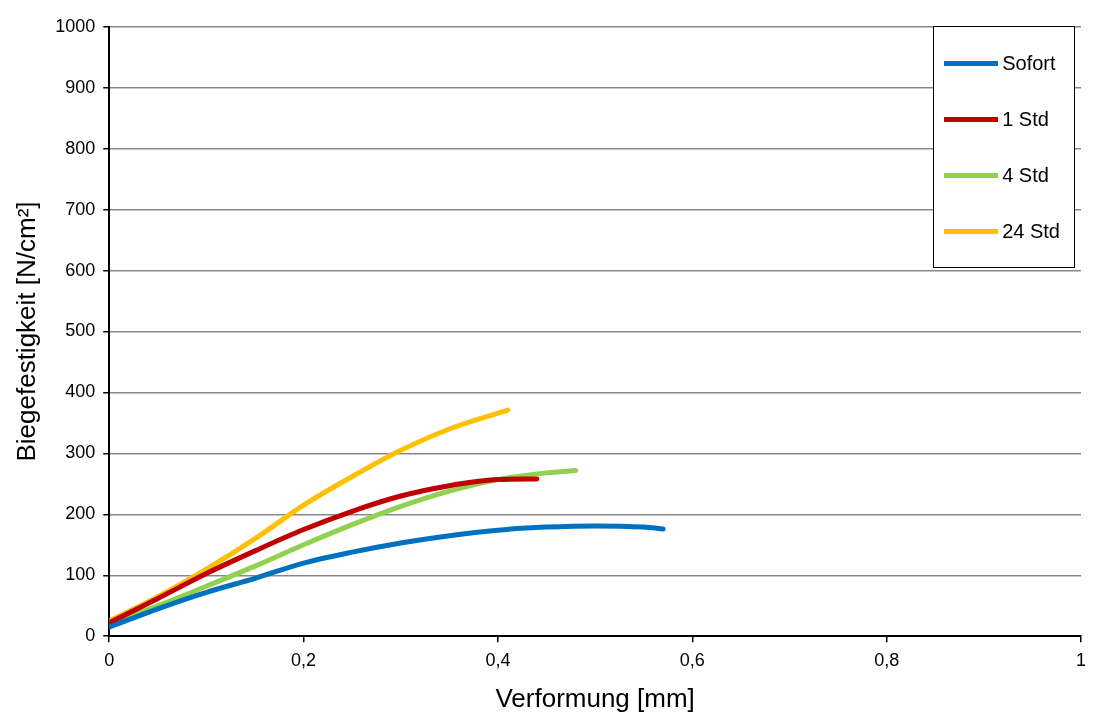 The width and height of the screenshot is (1103, 727). Describe the element at coordinates (80, 147) in the screenshot. I see `y-tick-label: 800` at that location.